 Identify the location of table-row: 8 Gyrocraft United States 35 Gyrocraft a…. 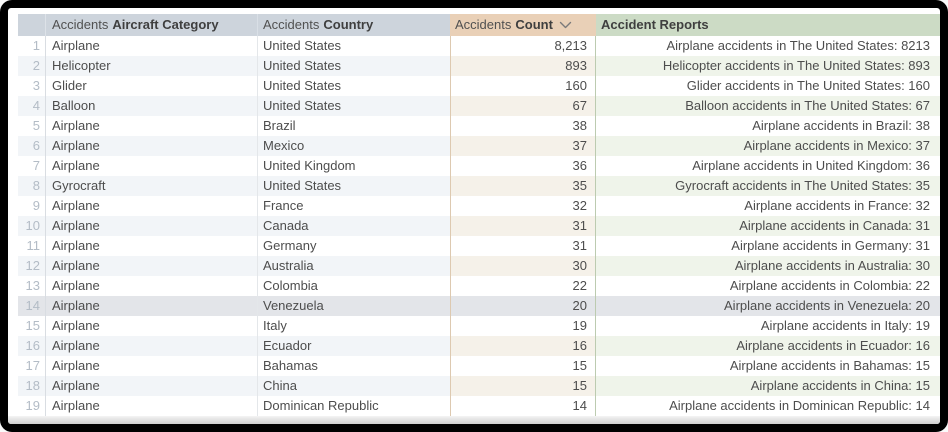
(479, 186).